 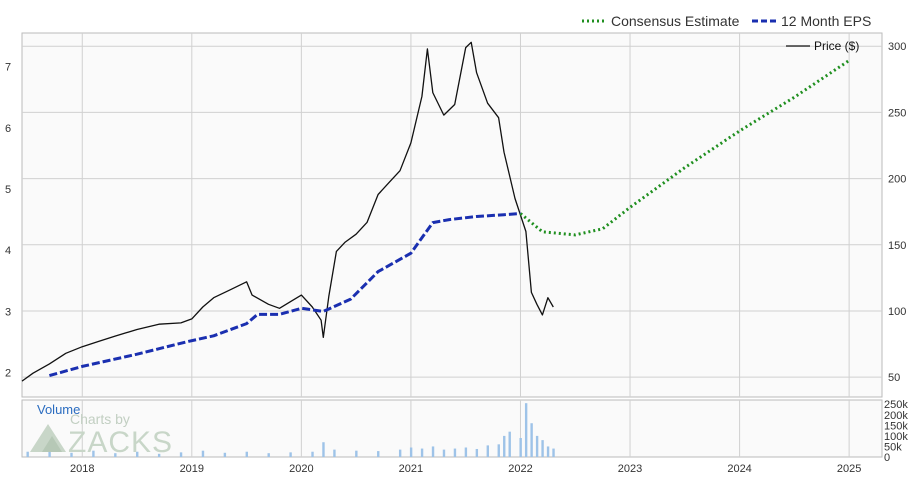 I want to click on x-tick-label: 2018, so click(x=82, y=469).